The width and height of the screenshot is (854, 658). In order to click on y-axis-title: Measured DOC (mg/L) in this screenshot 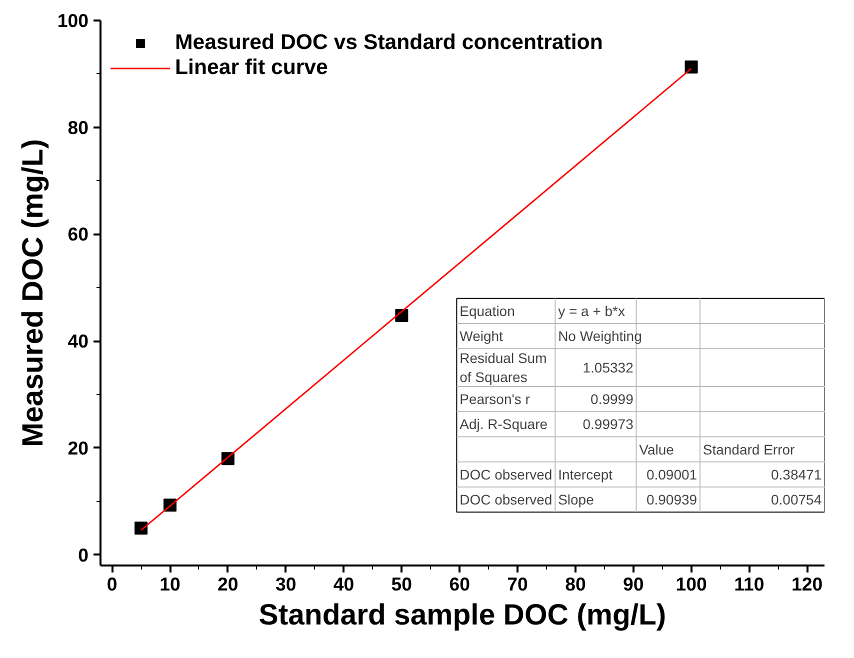, I will do `click(33, 293)`.